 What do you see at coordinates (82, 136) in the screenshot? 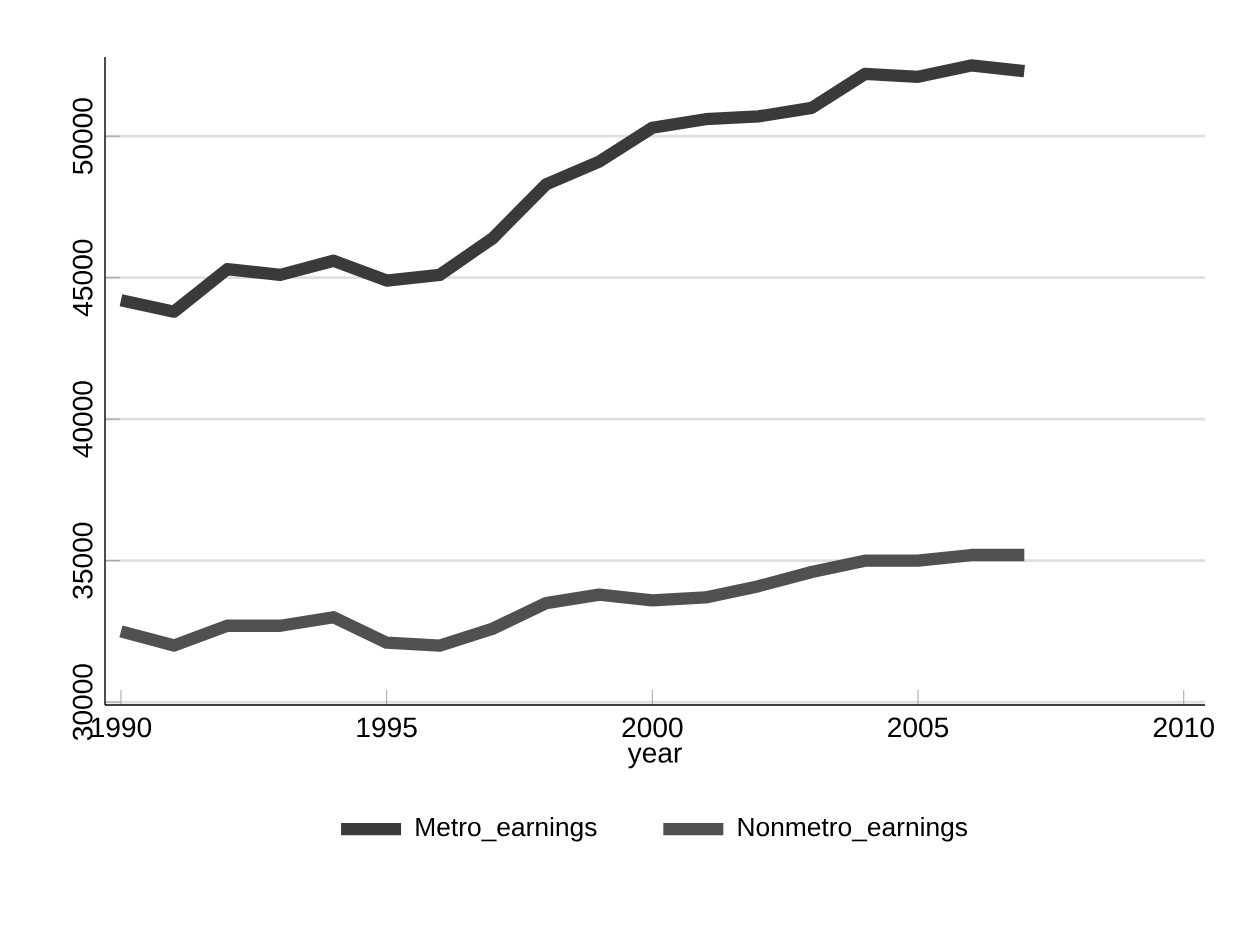
I see `y-tick-label: 50000` at bounding box center [82, 136].